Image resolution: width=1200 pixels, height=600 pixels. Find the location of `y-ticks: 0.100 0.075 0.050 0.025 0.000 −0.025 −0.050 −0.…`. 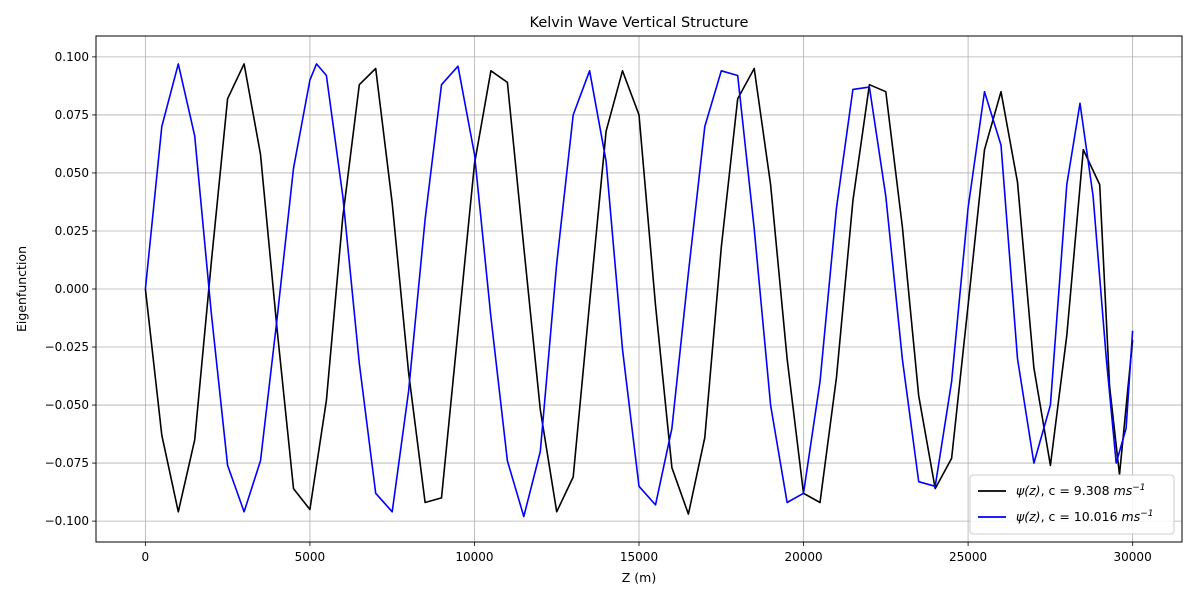

y-ticks: 0.100 0.075 0.050 0.025 0.000 −0.025 −0.050 −0.… is located at coordinates (70, 289).